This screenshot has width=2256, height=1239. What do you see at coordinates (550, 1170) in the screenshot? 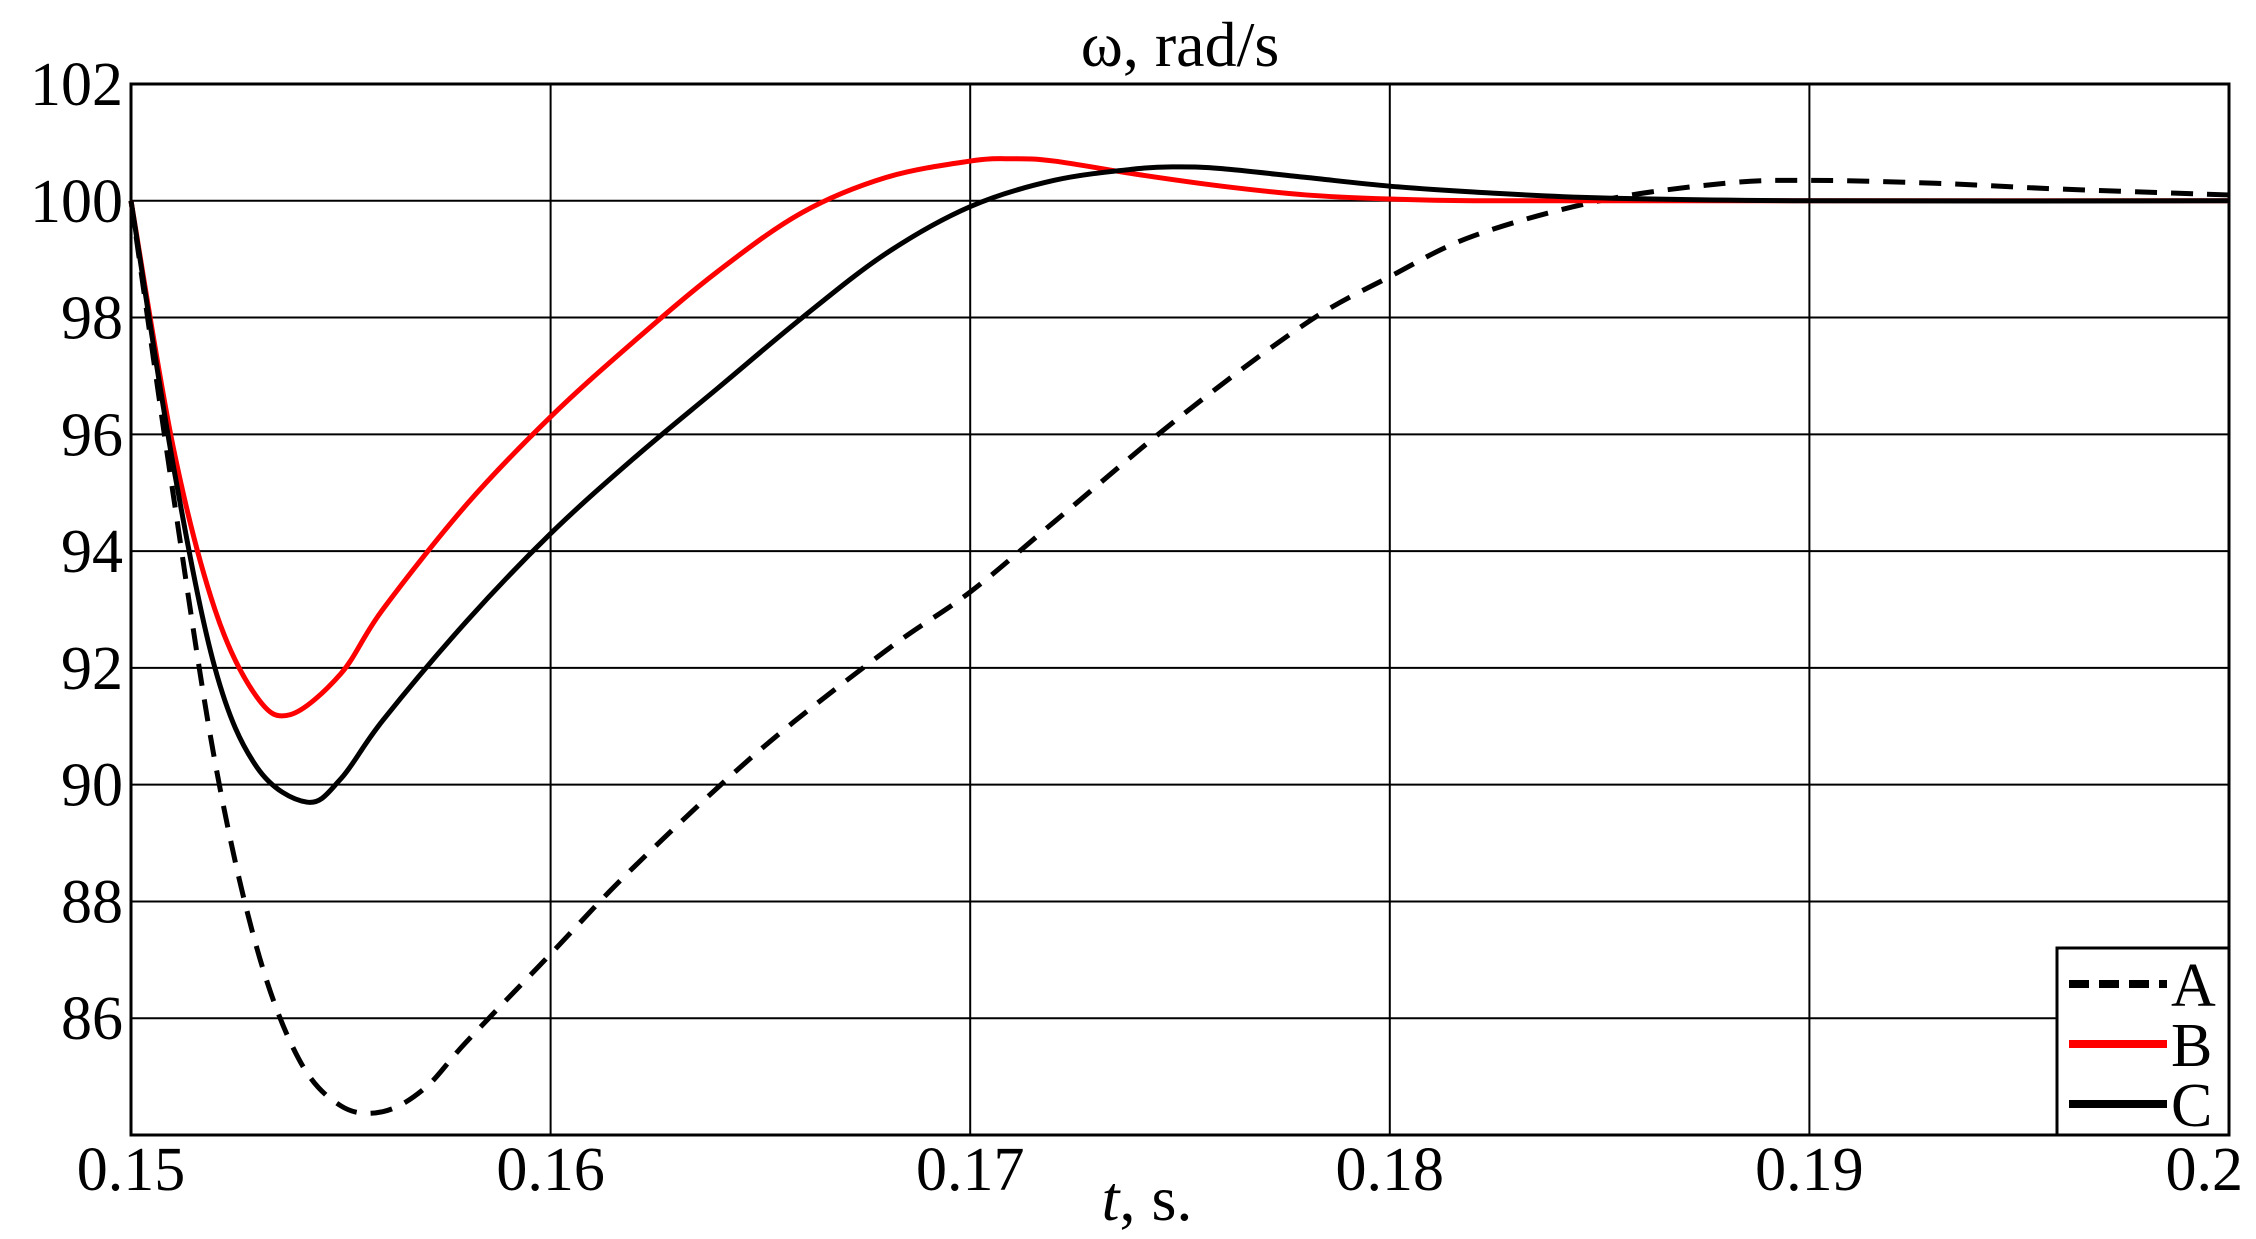
I see `x-tick-label: 0.16` at bounding box center [550, 1170].